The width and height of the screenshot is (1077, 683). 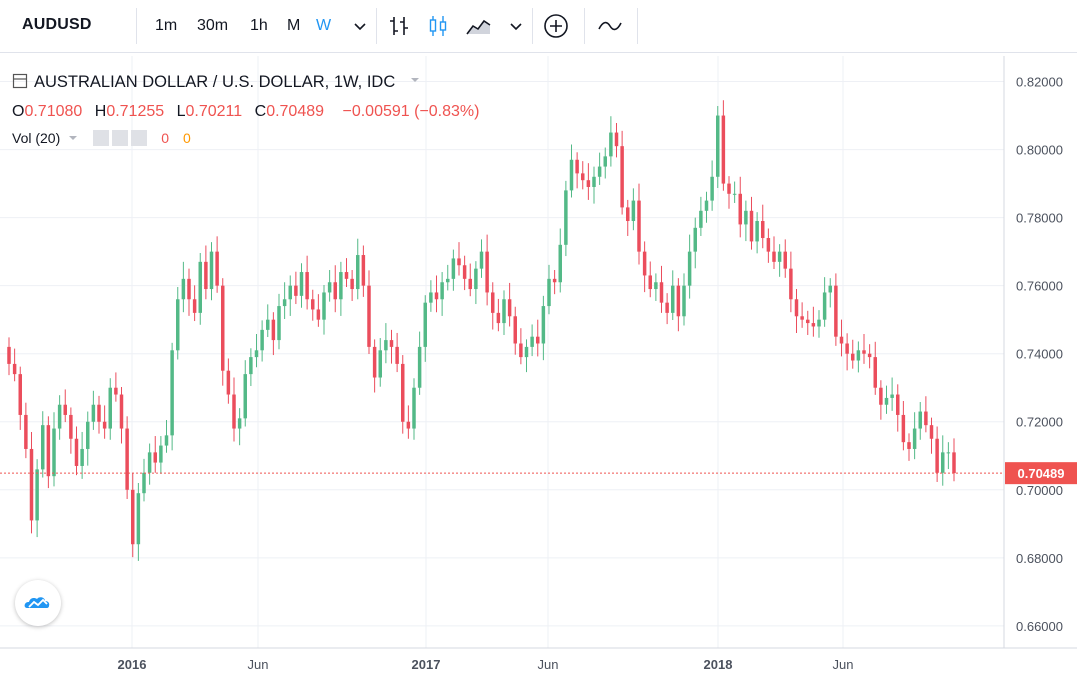 What do you see at coordinates (426, 664) in the screenshot?
I see `time-tick-label: 2017` at bounding box center [426, 664].